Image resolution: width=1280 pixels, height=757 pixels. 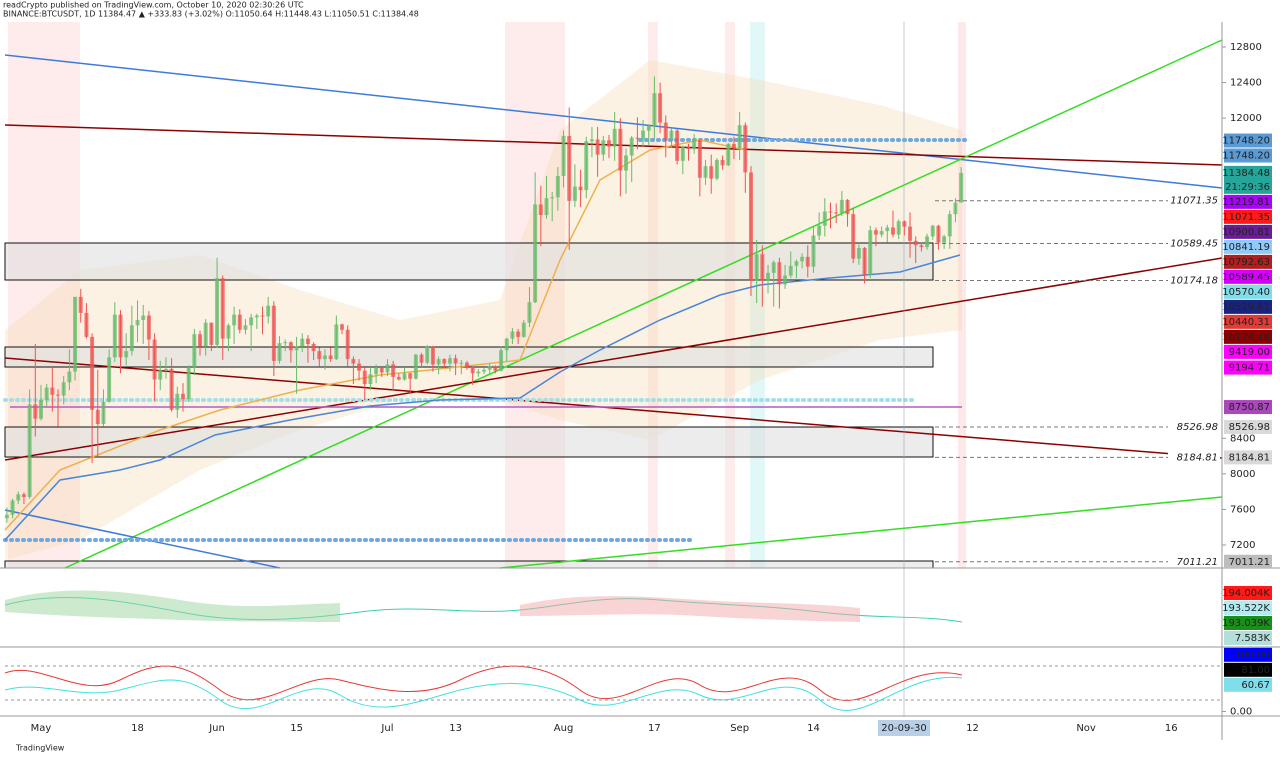 I want to click on y-tick-label: 12000, so click(x=1246, y=118).